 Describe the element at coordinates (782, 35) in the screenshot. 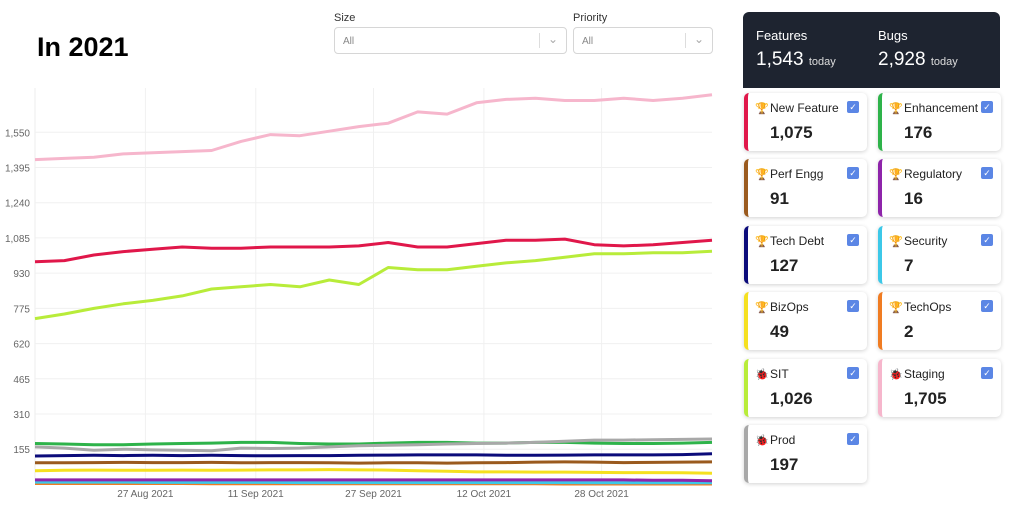

I see `features-label: Features` at that location.